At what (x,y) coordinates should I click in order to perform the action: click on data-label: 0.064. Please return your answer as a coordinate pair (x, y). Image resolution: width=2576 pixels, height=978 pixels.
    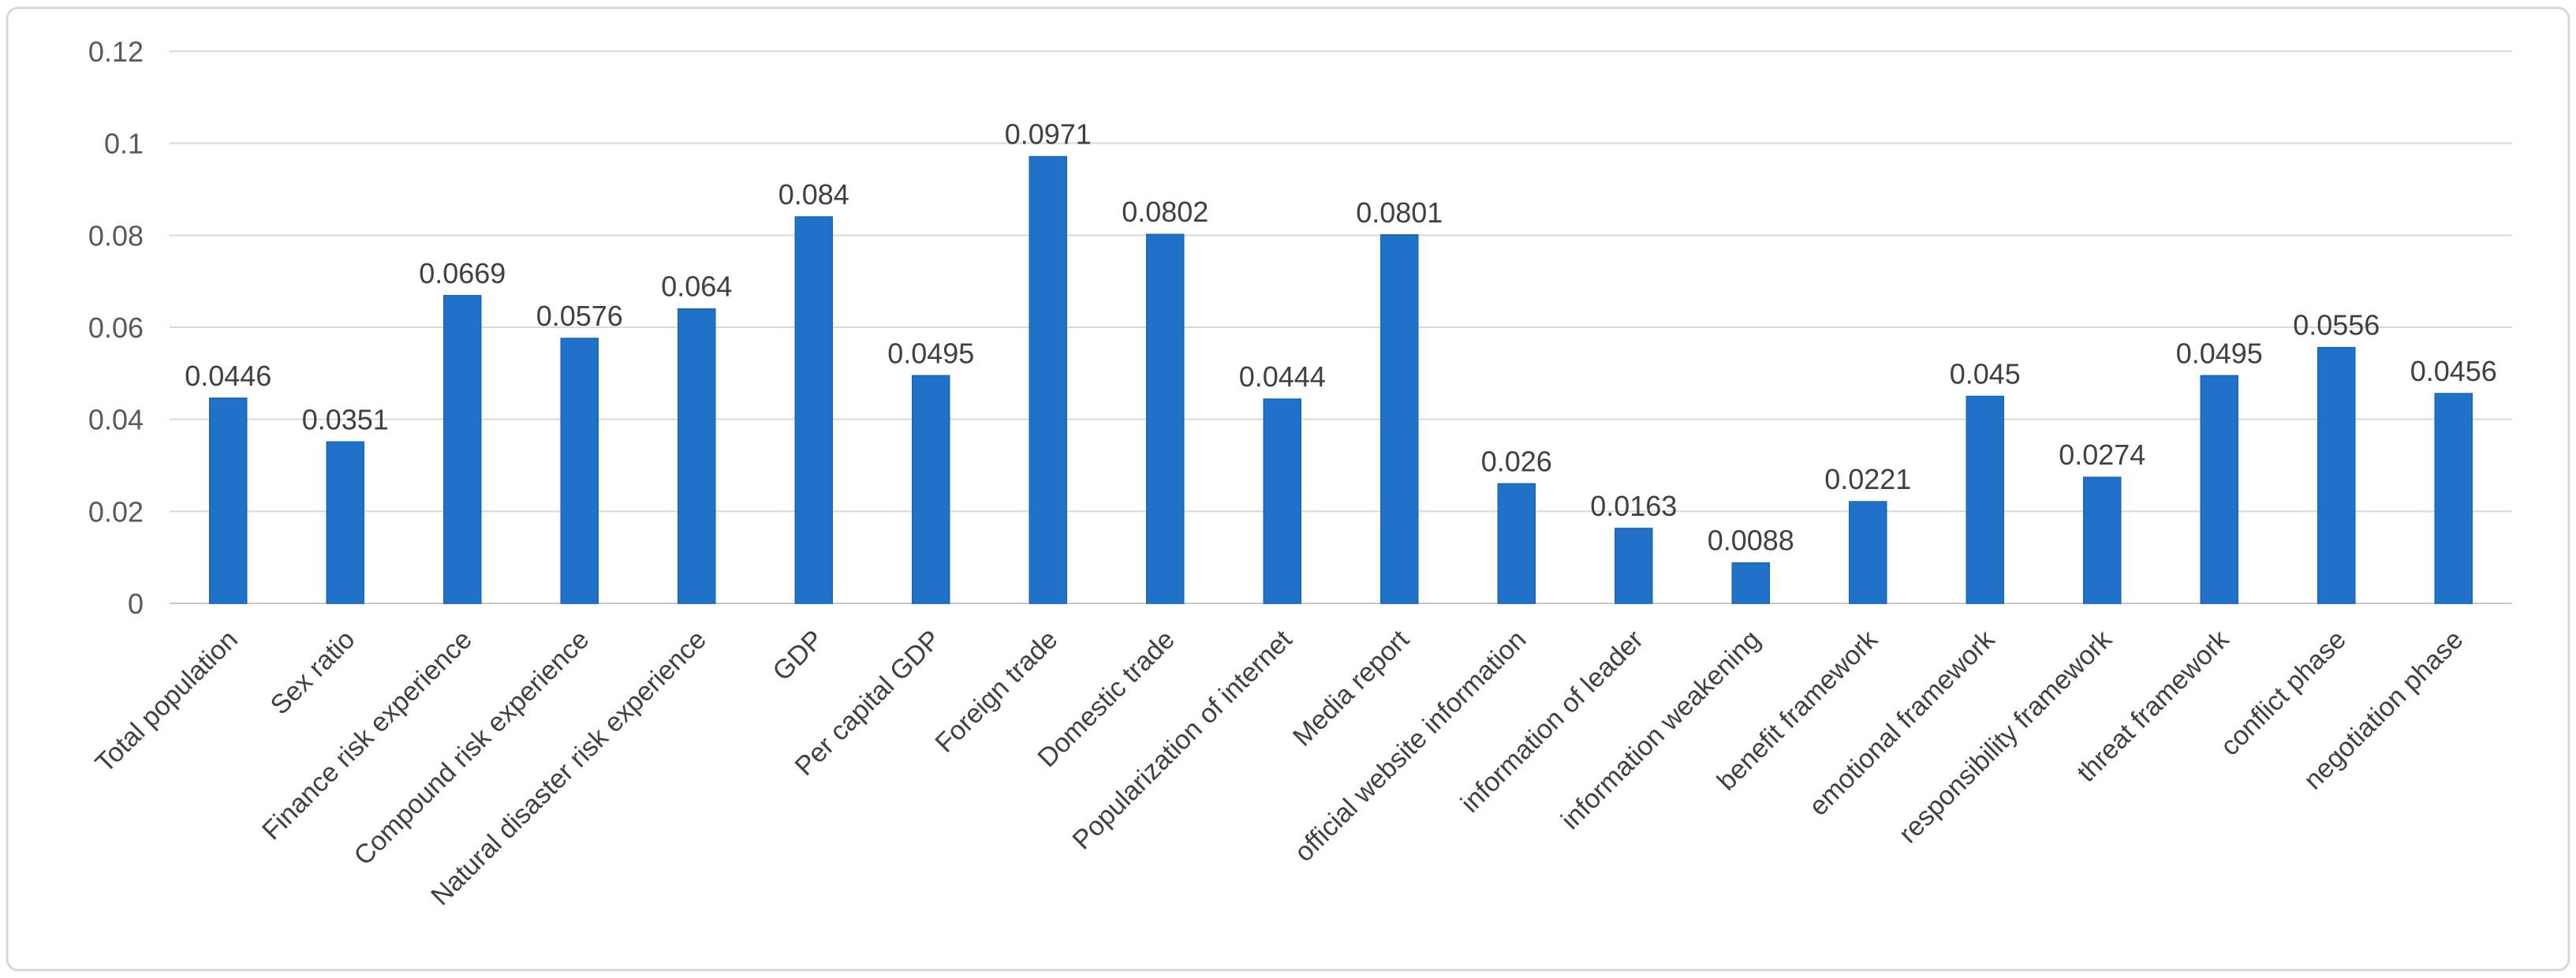
    Looking at the image, I should click on (696, 287).